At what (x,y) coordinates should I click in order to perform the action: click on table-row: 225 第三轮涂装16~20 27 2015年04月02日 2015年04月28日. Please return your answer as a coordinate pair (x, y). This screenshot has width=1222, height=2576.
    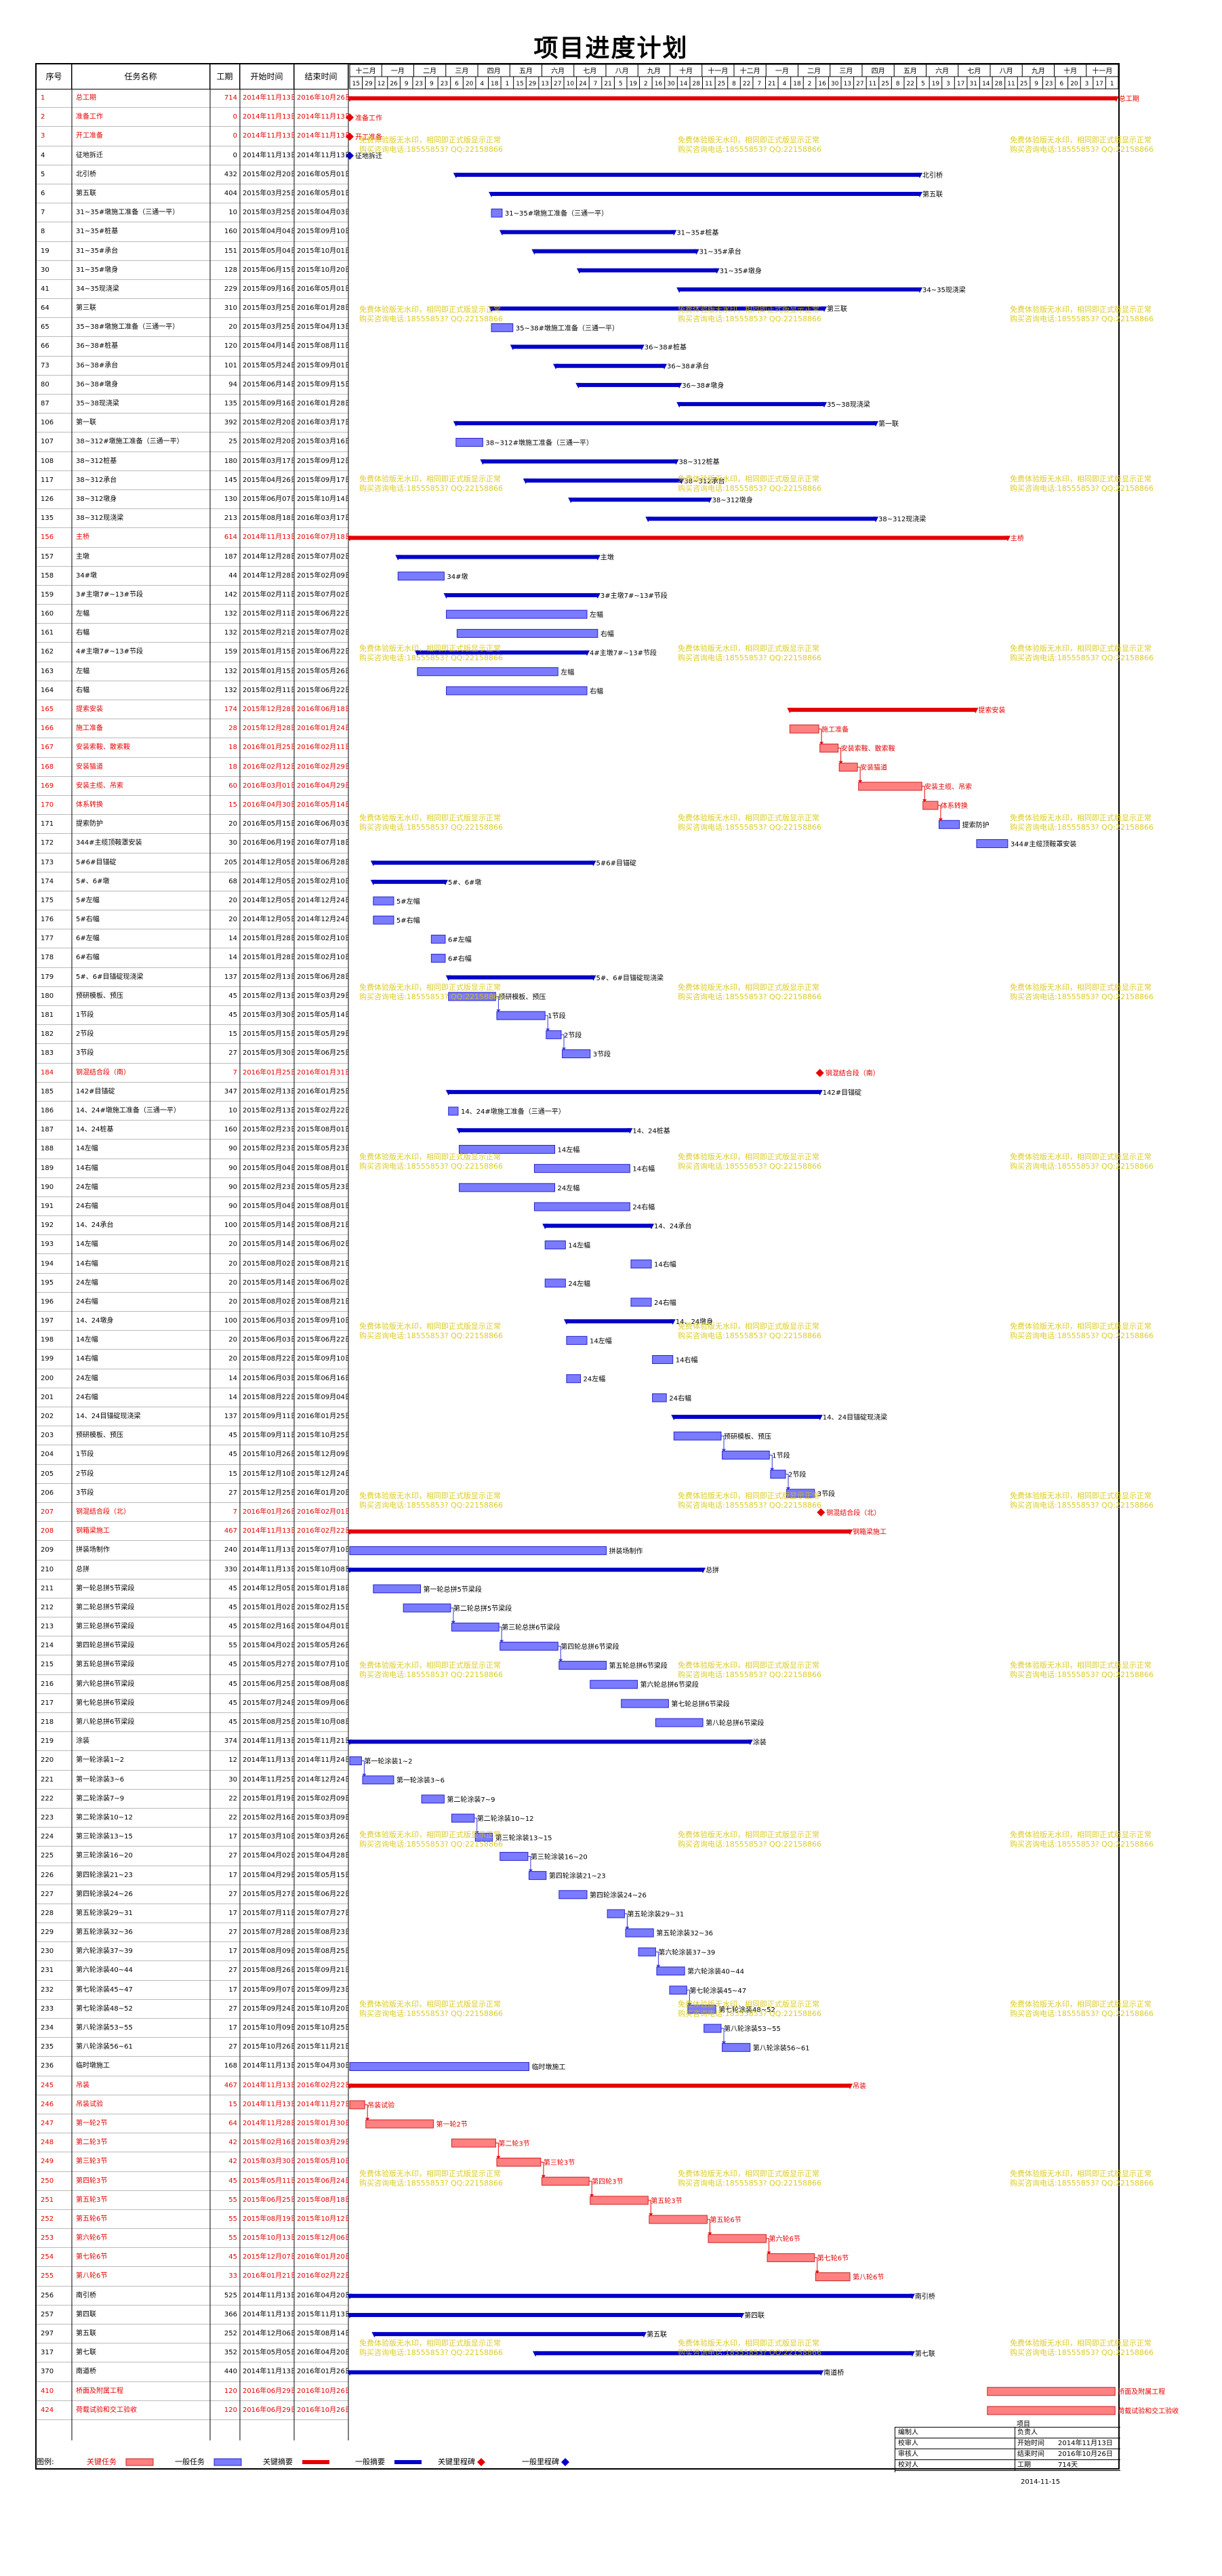
    Looking at the image, I should click on (192, 1856).